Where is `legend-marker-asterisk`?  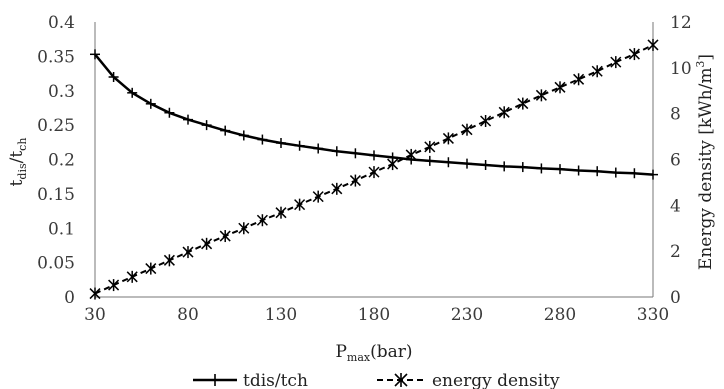
legend-marker-asterisk is located at coordinates (401, 380).